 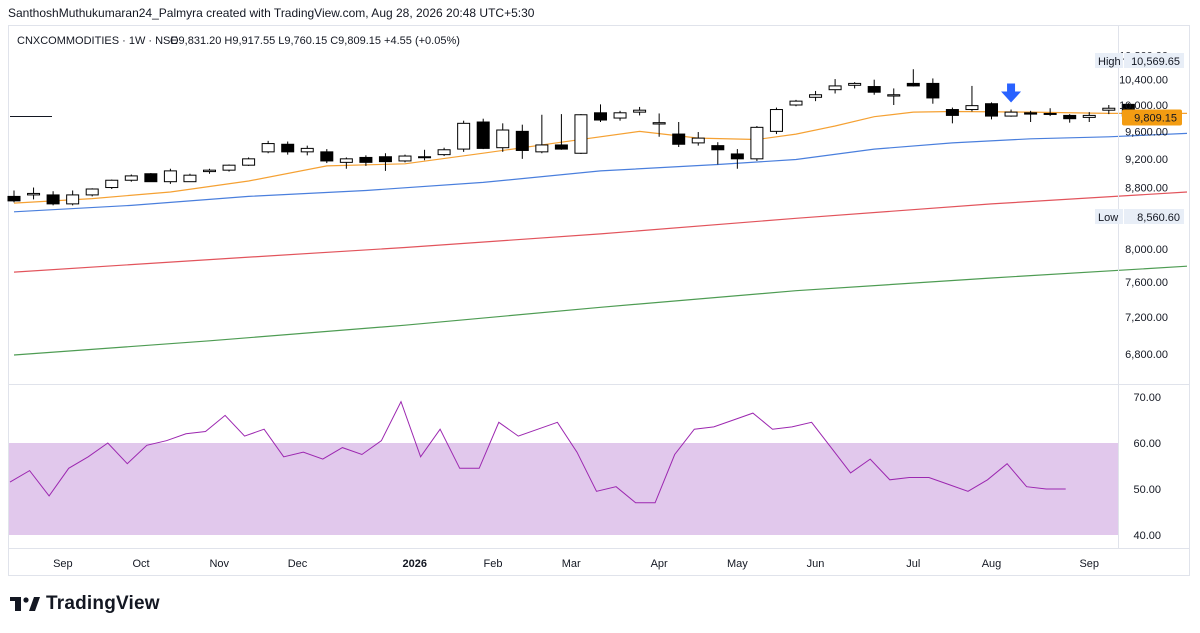 What do you see at coordinates (600, 232) in the screenshot?
I see `ma-line-red` at bounding box center [600, 232].